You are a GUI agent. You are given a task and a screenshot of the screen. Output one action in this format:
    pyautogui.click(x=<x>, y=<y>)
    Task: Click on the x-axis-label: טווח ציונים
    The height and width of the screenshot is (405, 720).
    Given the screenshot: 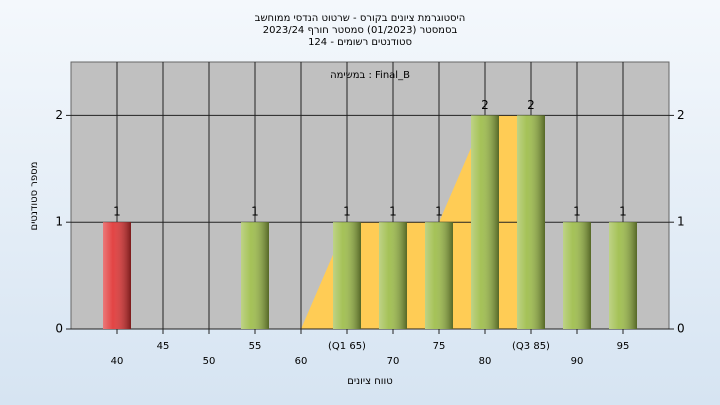 What is the action you would take?
    pyautogui.click(x=369, y=381)
    